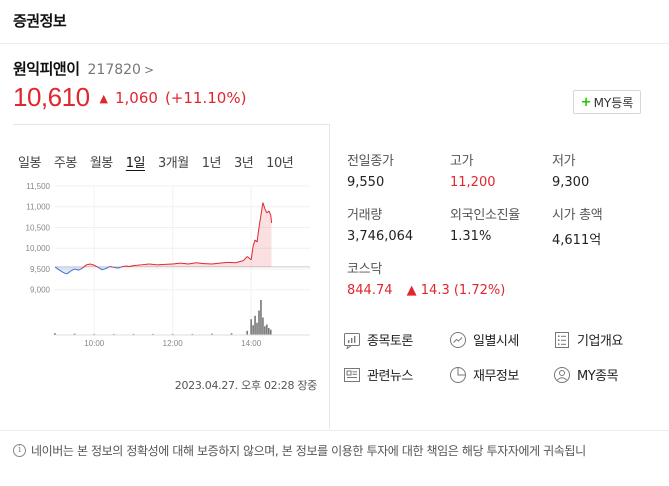  I want to click on document-list-icon, so click(562, 339).